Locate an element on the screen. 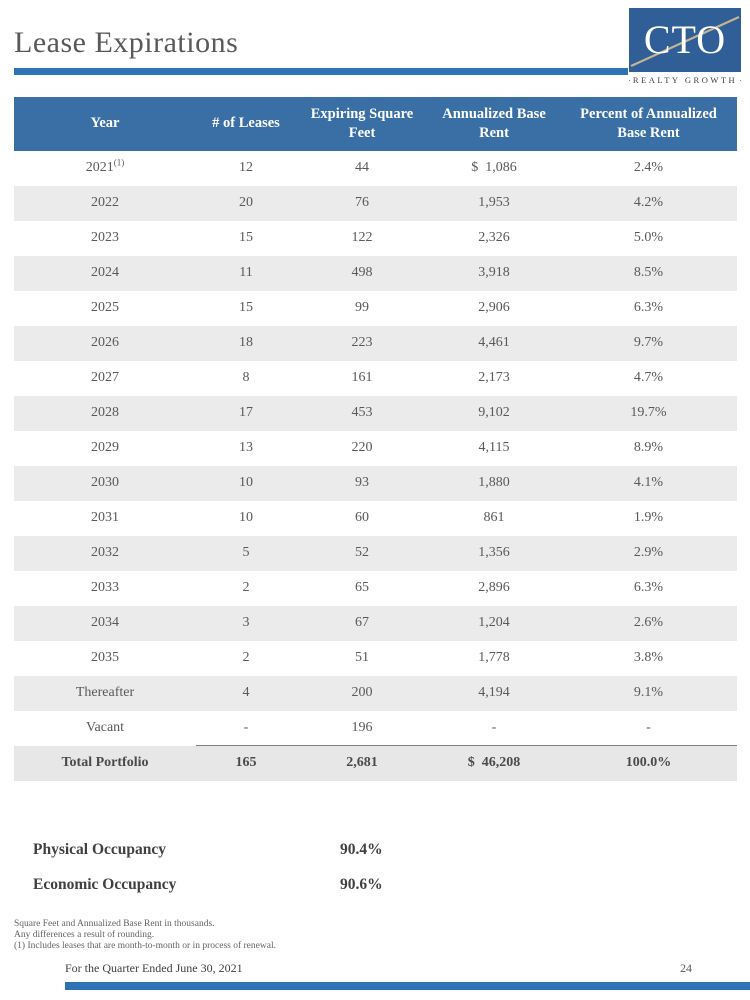 The height and width of the screenshot is (1000, 750). table-row: 2030 10 93 1,880 4.1% is located at coordinates (375, 483).